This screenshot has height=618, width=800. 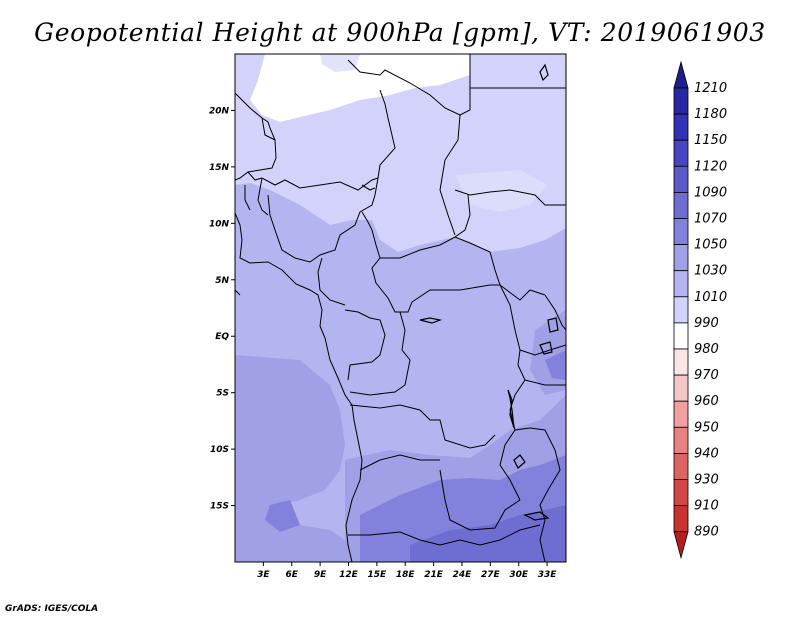 What do you see at coordinates (710, 88) in the screenshot?
I see `colorbar-label: 1210` at bounding box center [710, 88].